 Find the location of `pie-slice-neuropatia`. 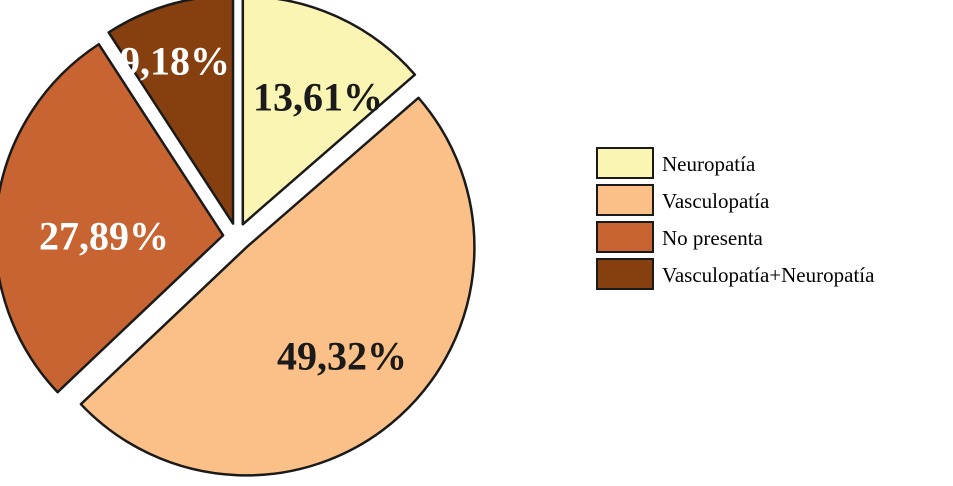

pie-slice-neuropatia is located at coordinates (329, 113).